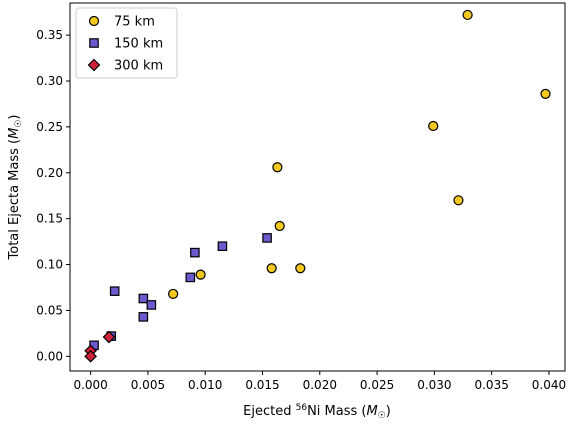 This screenshot has height=424, width=575. I want to click on y-tick-label: 0.10, so click(49, 265).